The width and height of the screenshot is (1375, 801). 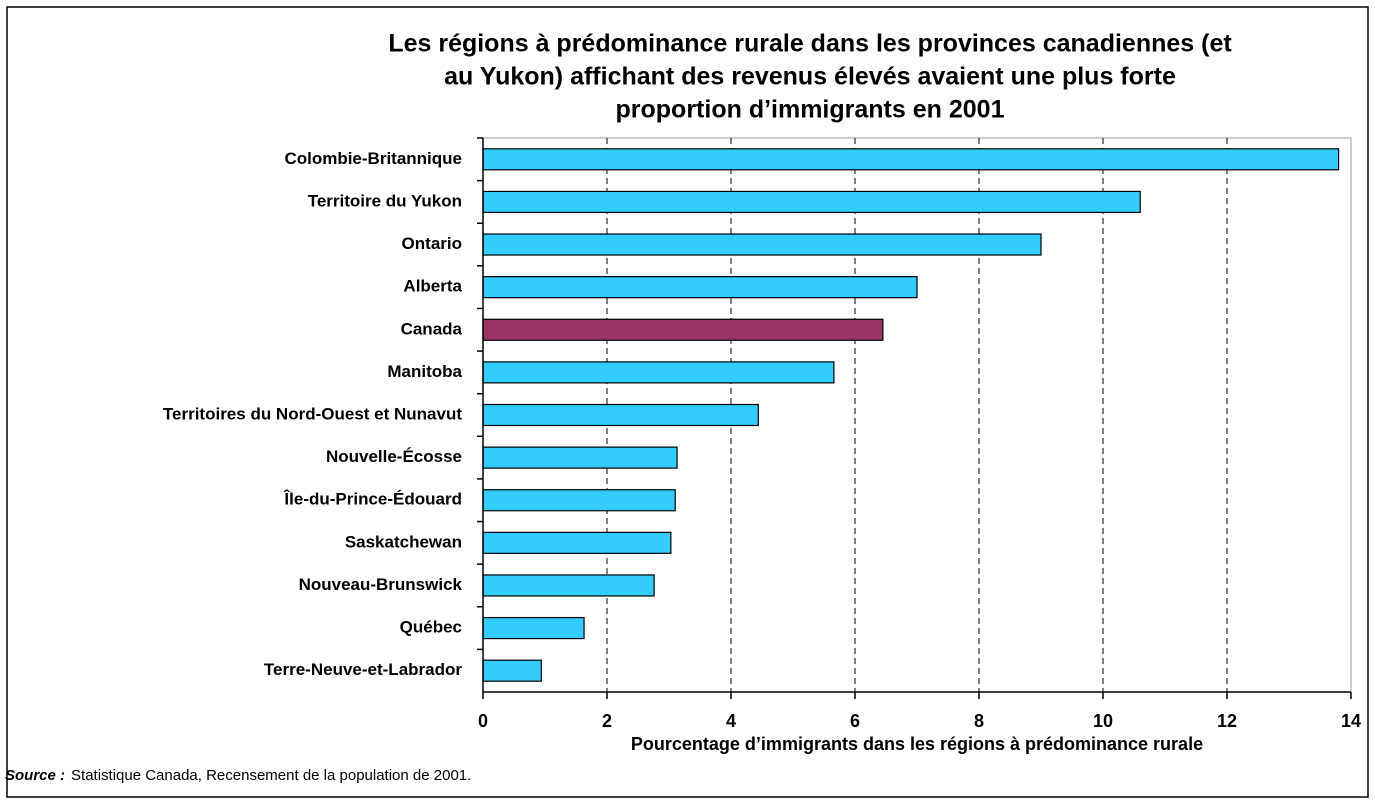 I want to click on source-label: Source :, so click(x=35, y=775).